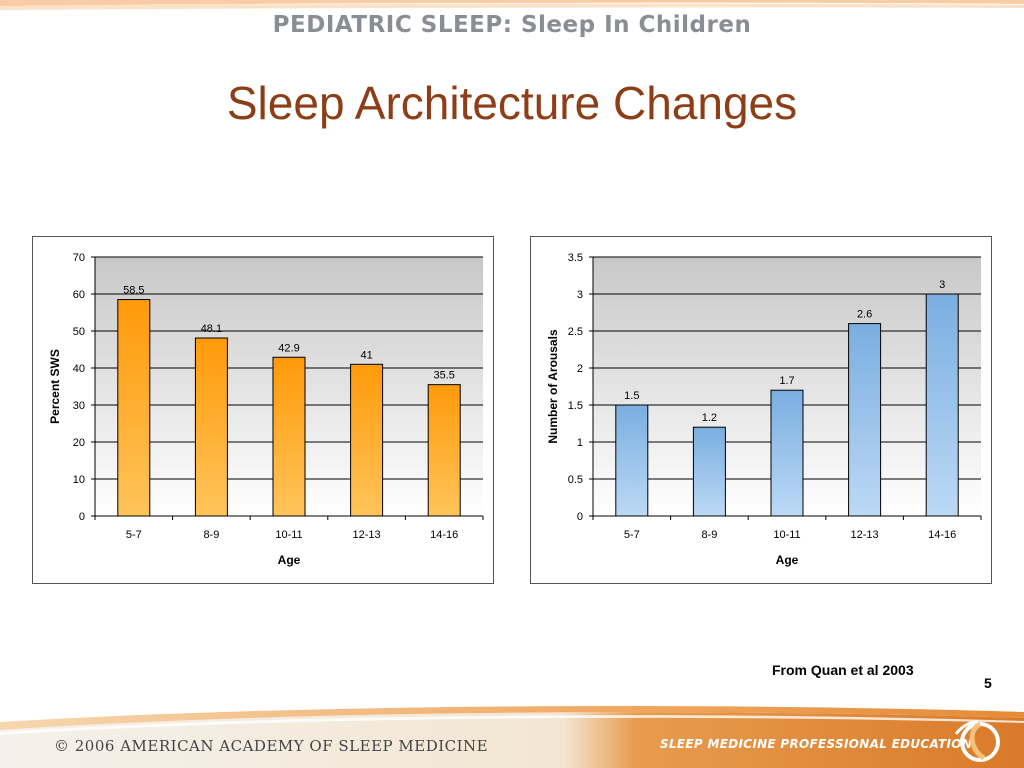 This screenshot has width=1024, height=768. I want to click on slide-title: Sleep Architecture Changes, so click(512, 103).